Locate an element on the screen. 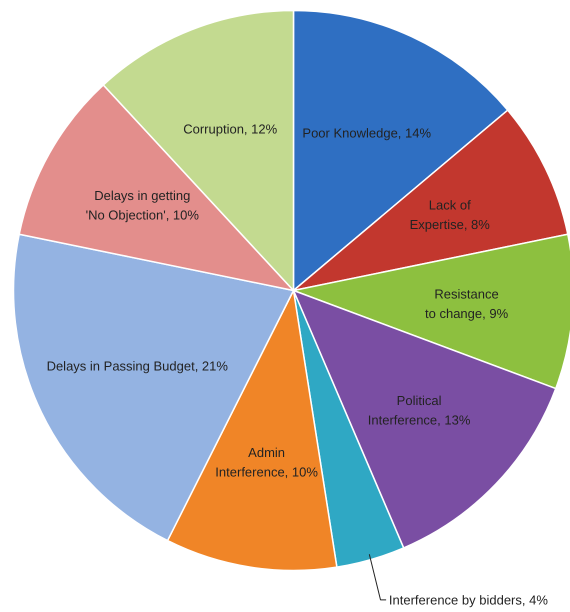 The width and height of the screenshot is (570, 612). slice-label: Admin Interference, 10% is located at coordinates (266, 462).